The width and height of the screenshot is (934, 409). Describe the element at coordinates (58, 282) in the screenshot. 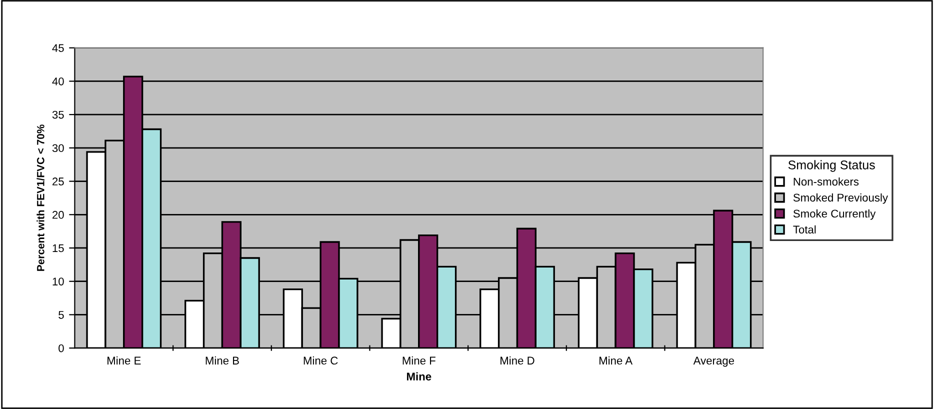

I see `y-tick-label: 10` at that location.